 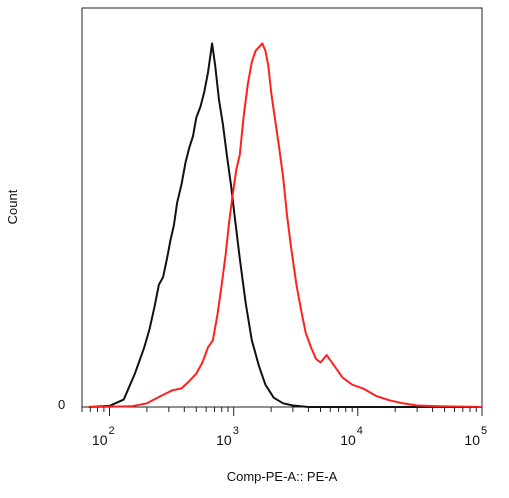 What do you see at coordinates (282, 476) in the screenshot?
I see `x-axis-label: Comp-PE-A:: PE-A` at bounding box center [282, 476].